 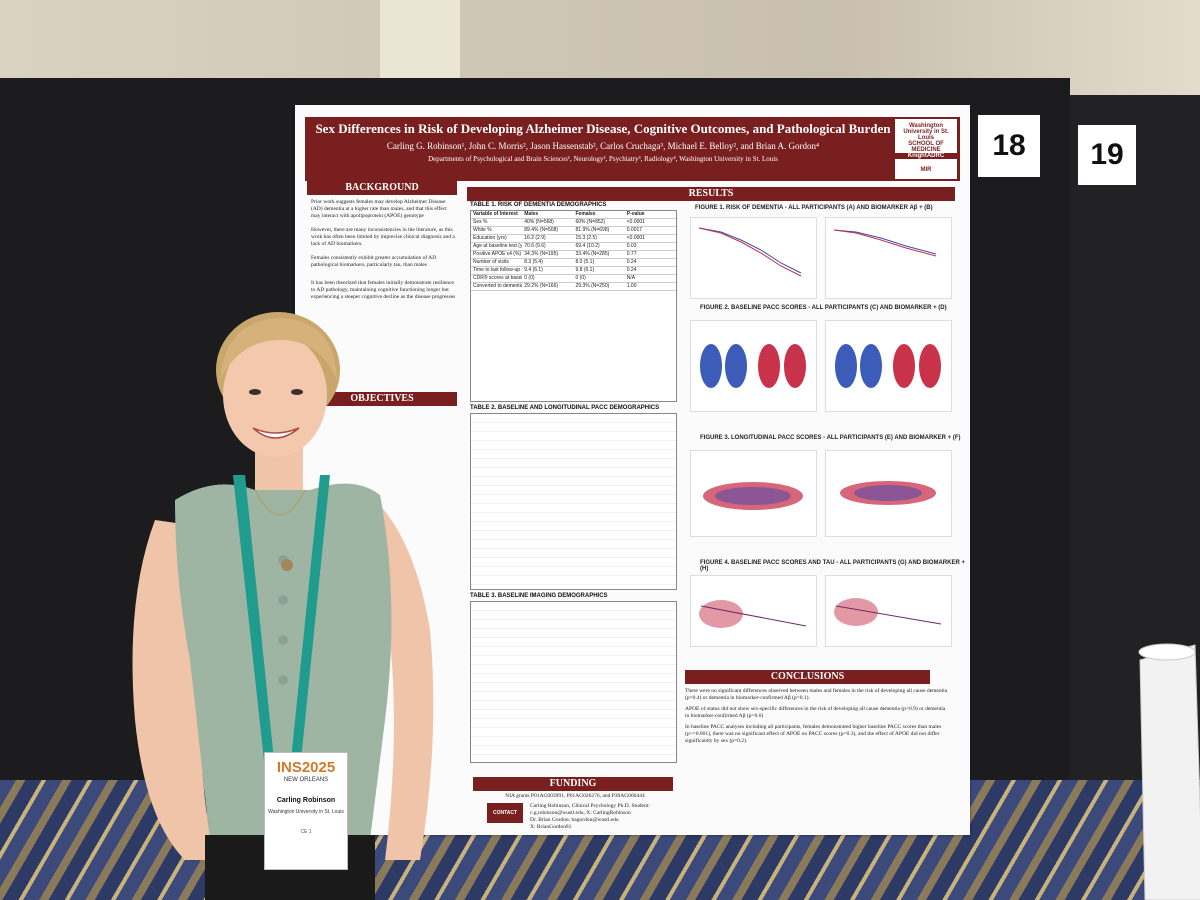 What do you see at coordinates (807, 677) in the screenshot?
I see `conclusions-heading: CONCLUSIONS` at bounding box center [807, 677].